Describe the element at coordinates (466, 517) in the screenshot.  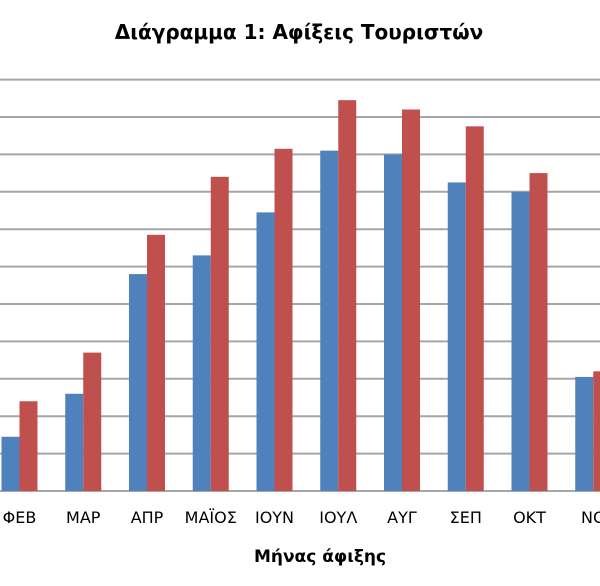
I see `x-tick-label: ΣΕΠ` at that location.